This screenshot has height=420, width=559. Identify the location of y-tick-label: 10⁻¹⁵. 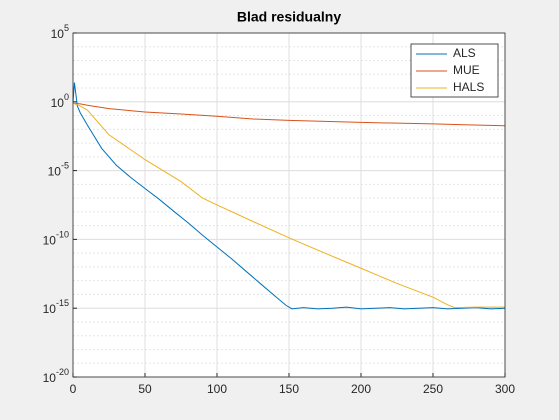
(56, 308).